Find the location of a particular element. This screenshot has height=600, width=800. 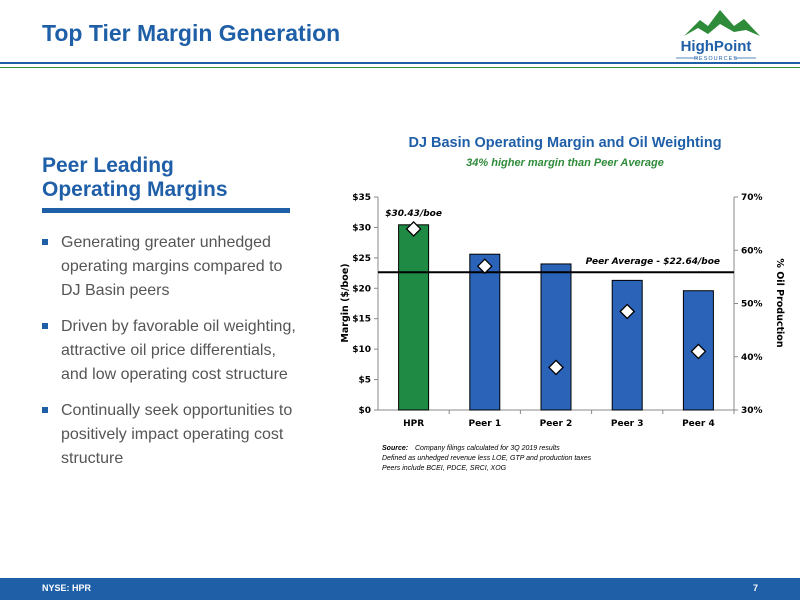

x-tick-label: Peer 2 is located at coordinates (556, 424).